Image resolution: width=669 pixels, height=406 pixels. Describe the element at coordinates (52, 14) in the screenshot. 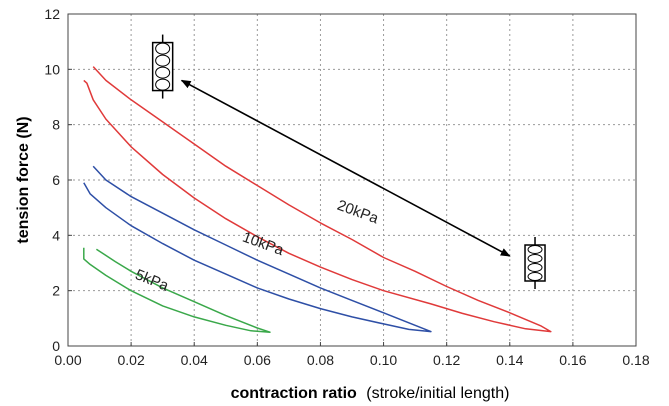

I see `y-tick-label: 12` at that location.